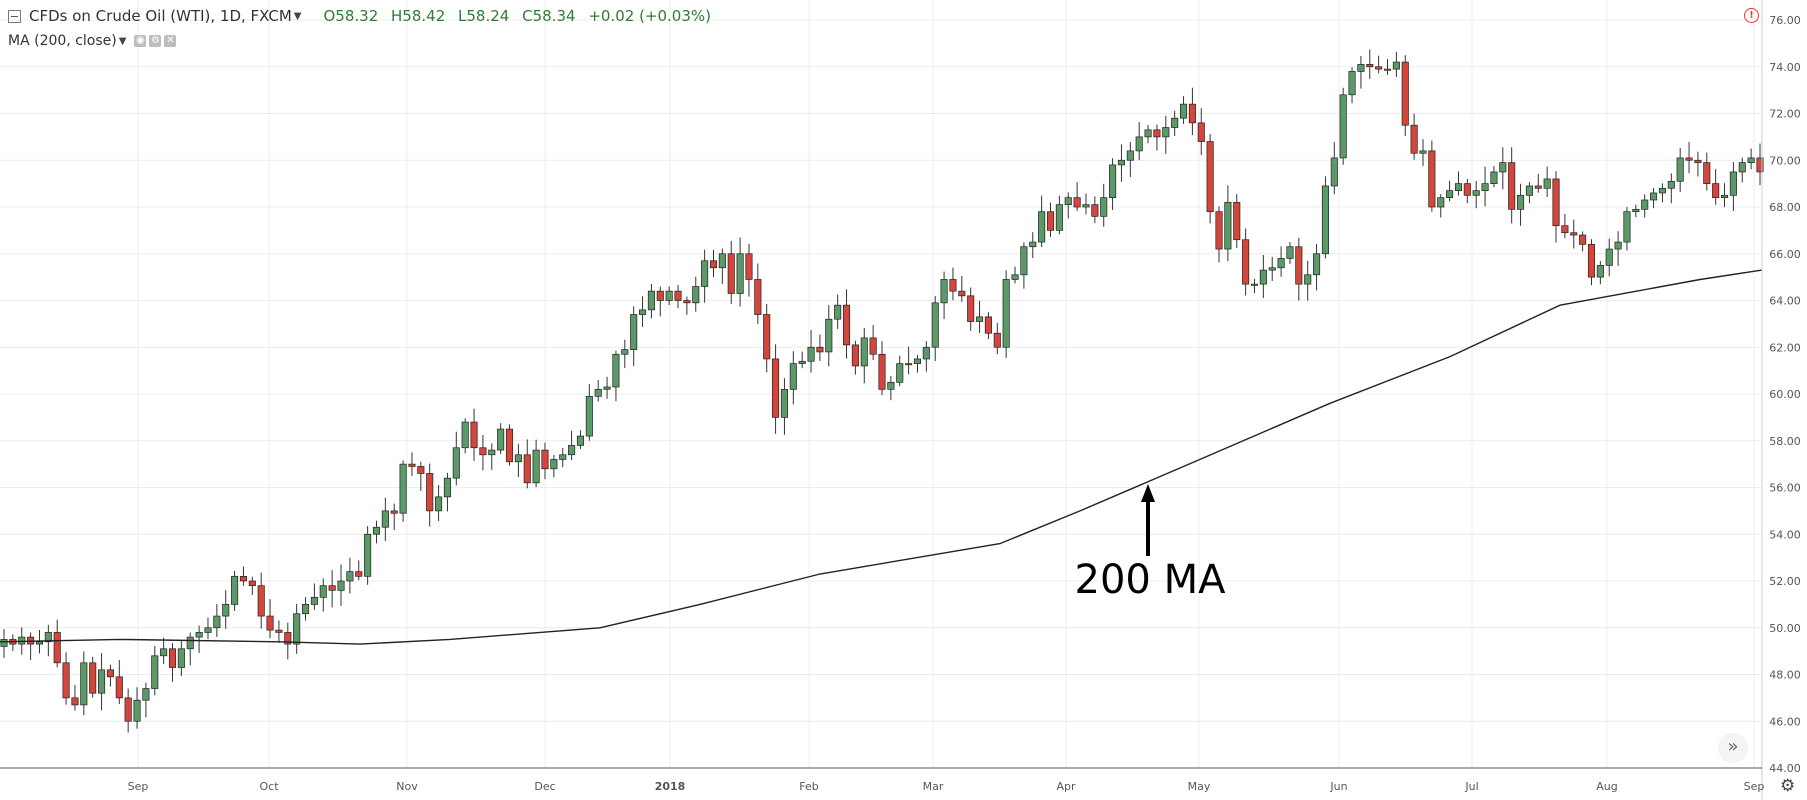 This screenshot has width=1807, height=800. What do you see at coordinates (170, 41) in the screenshot?
I see `close-icon: ✕` at bounding box center [170, 41].